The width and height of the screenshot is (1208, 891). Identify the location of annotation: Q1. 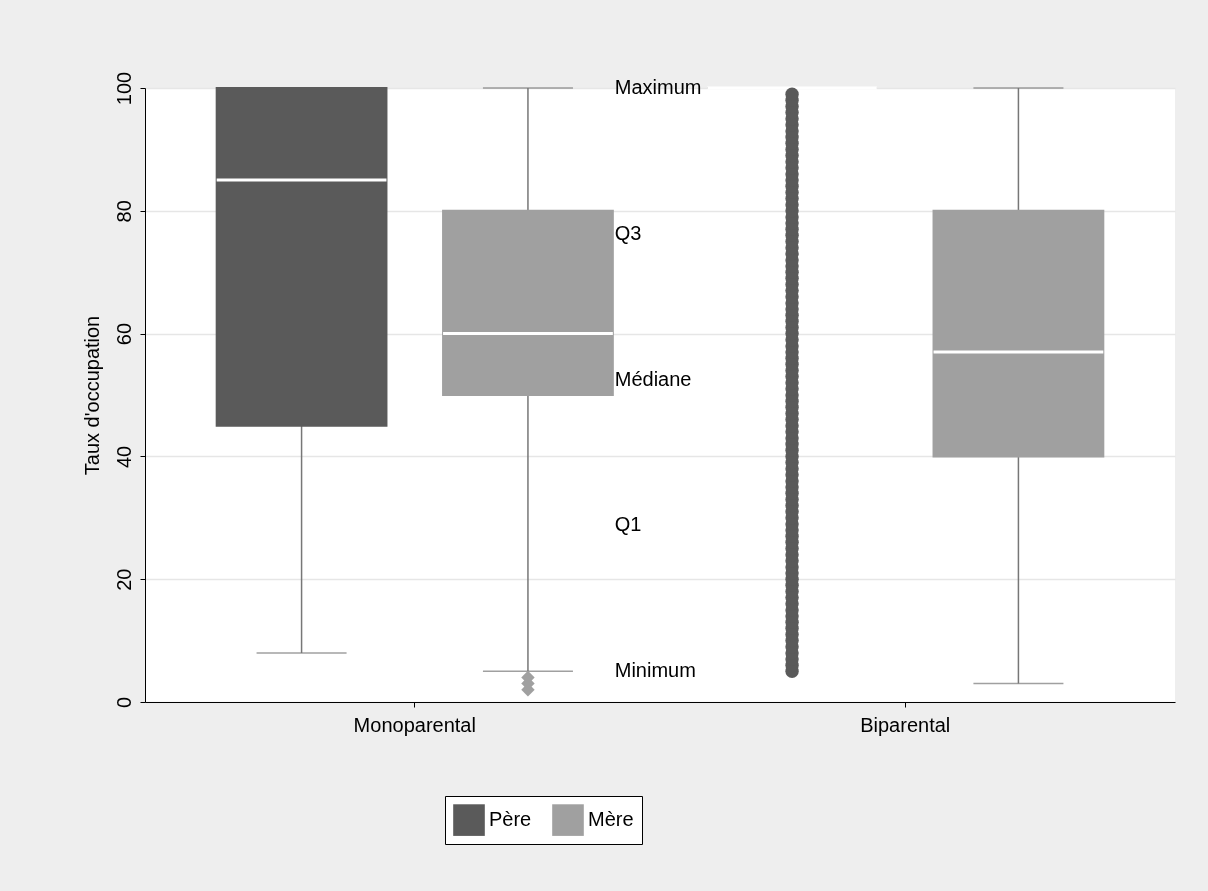
(628, 524).